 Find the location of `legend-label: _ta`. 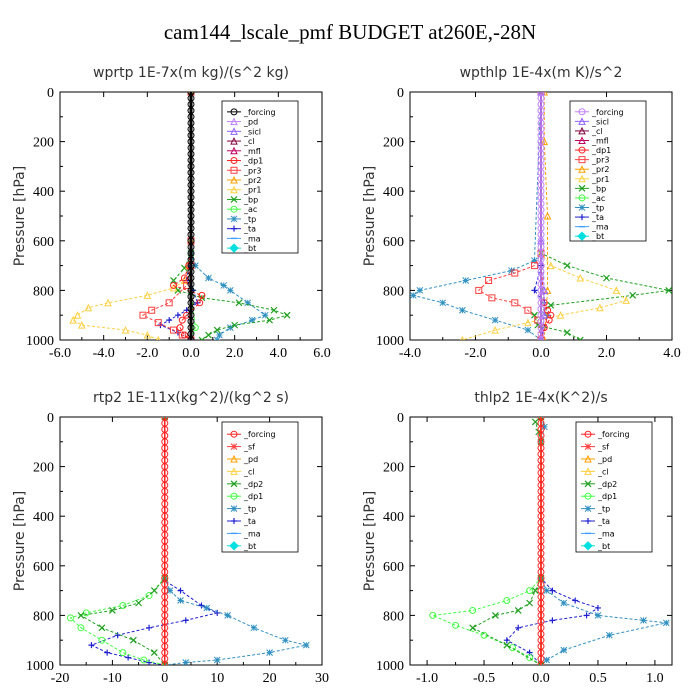

legend-label: _ta is located at coordinates (249, 229).